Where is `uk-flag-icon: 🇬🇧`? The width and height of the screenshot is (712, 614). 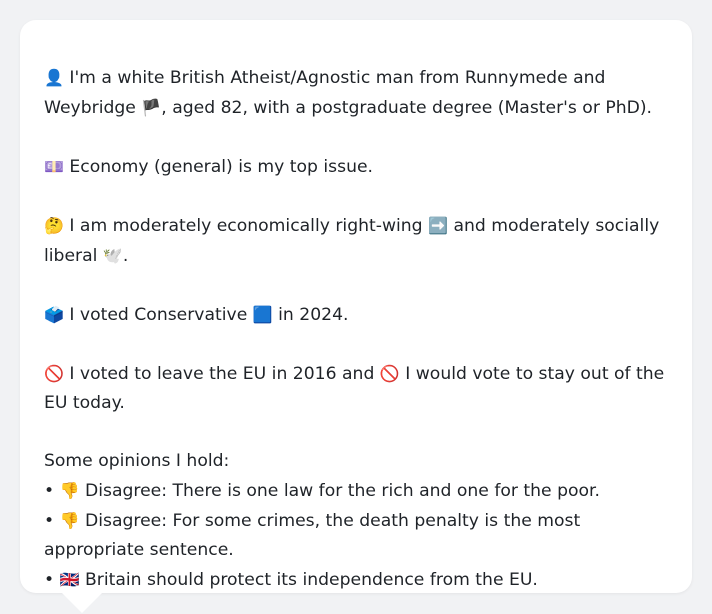
uk-flag-icon: 🇬🇧 is located at coordinates (69, 579).